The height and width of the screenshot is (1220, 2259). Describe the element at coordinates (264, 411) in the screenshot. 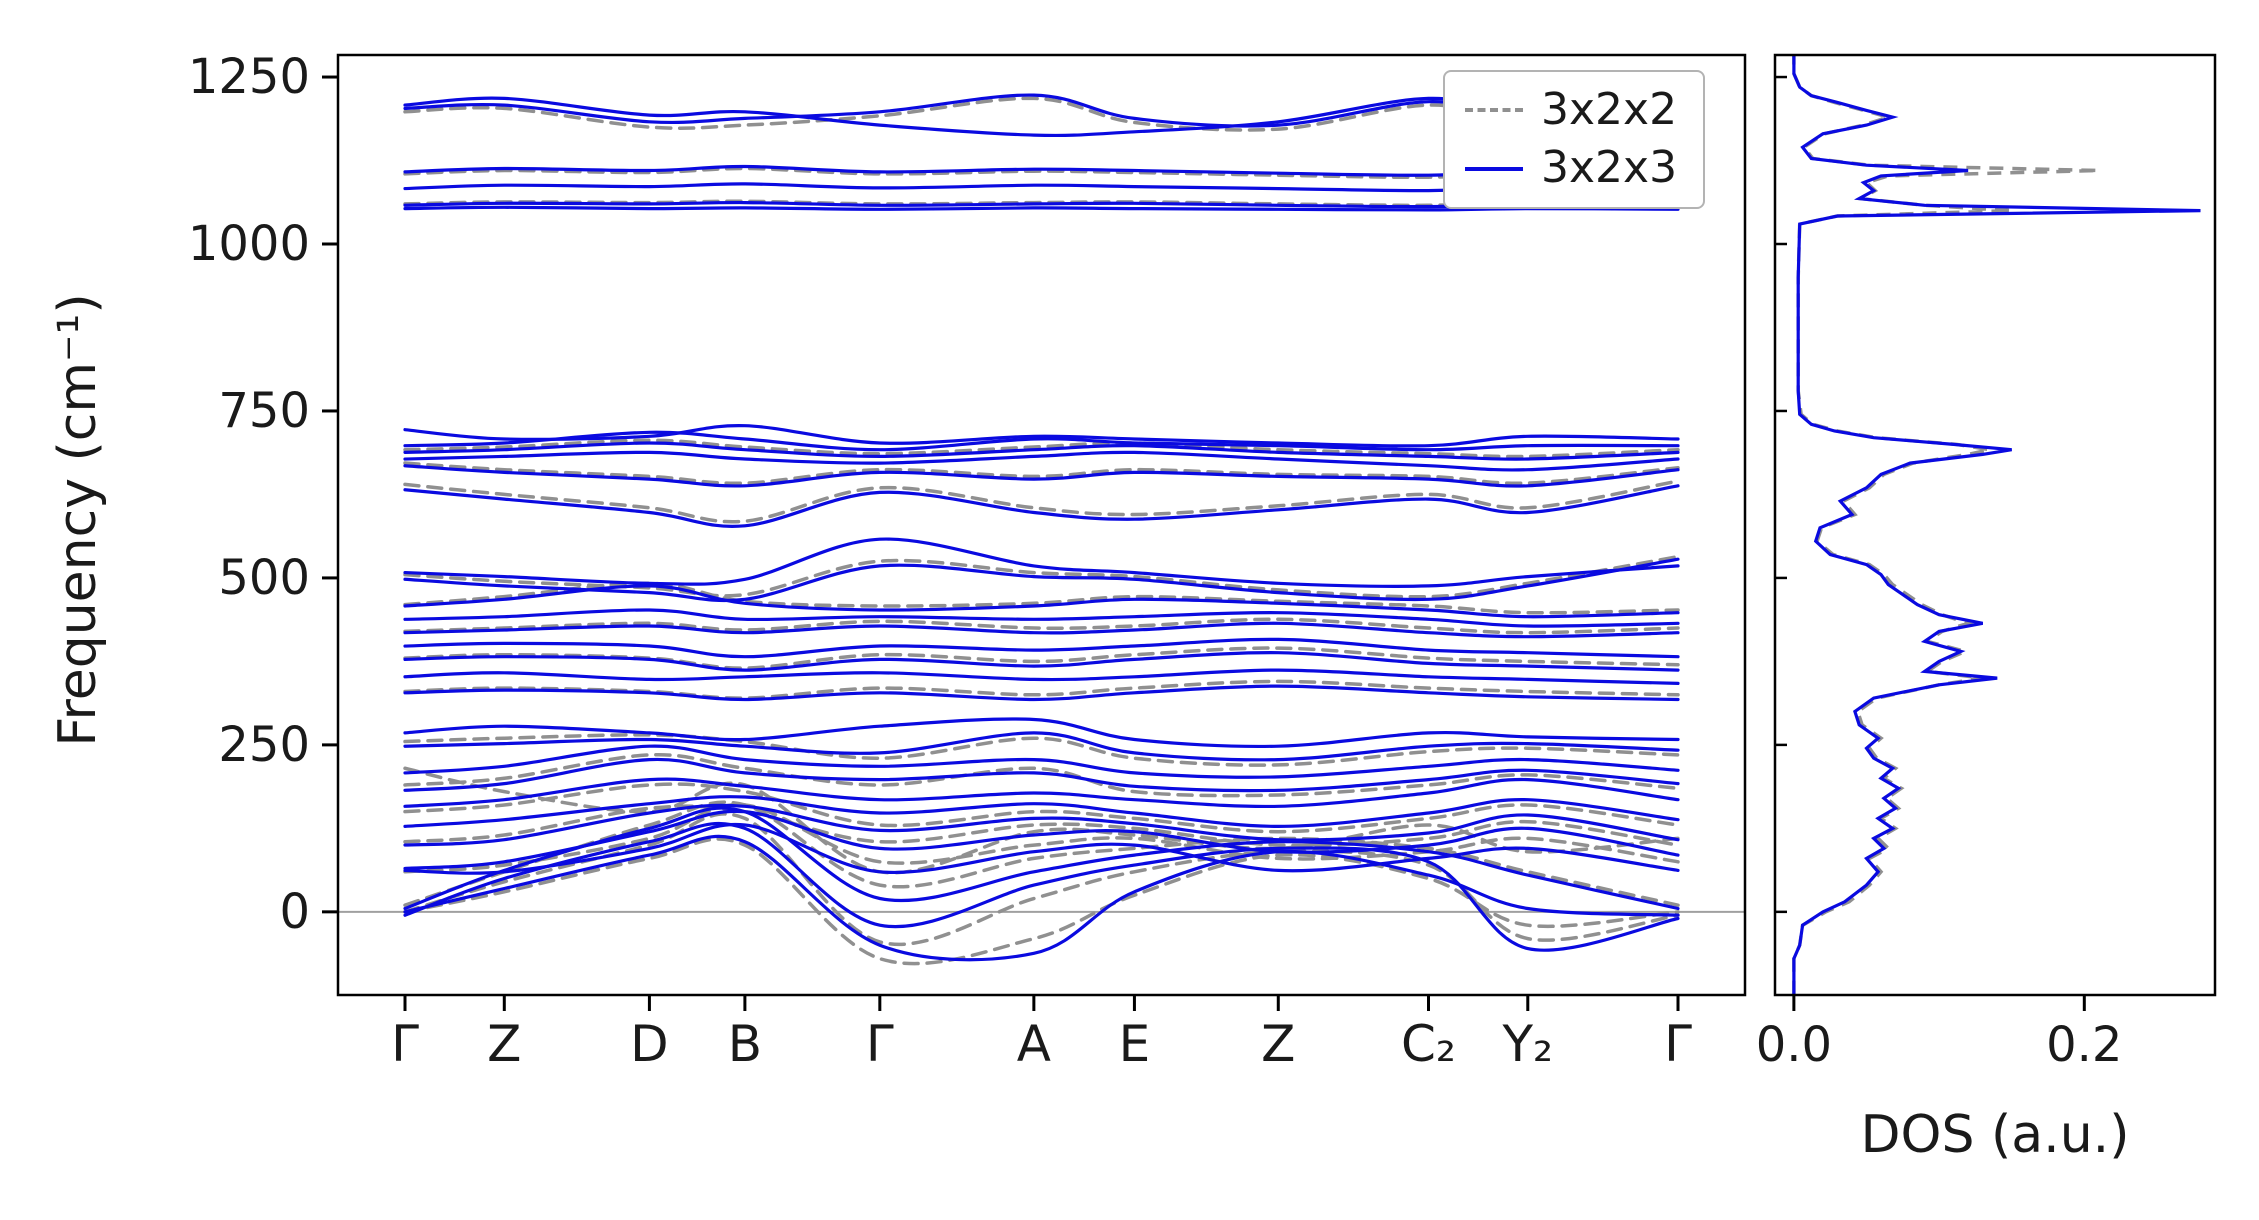

I see `y-tick-label: 750` at that location.